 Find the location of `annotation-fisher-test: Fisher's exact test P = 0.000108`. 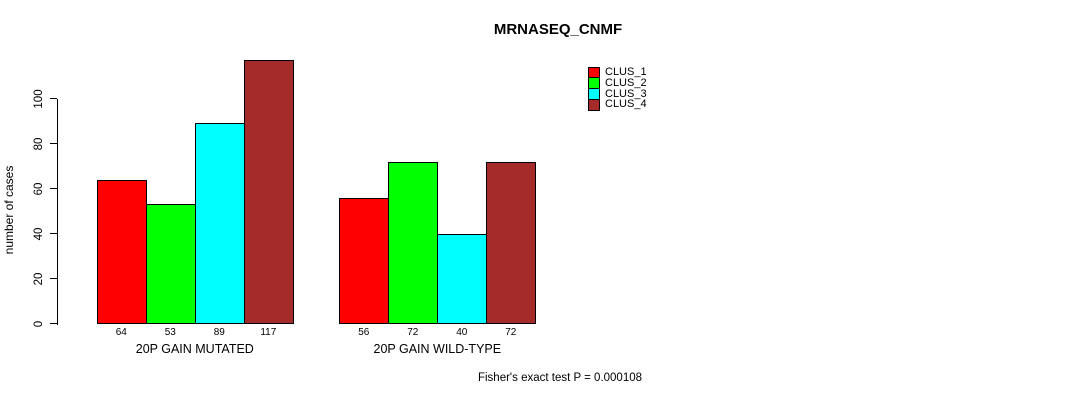

annotation-fisher-test: Fisher's exact test P = 0.000108 is located at coordinates (560, 378).